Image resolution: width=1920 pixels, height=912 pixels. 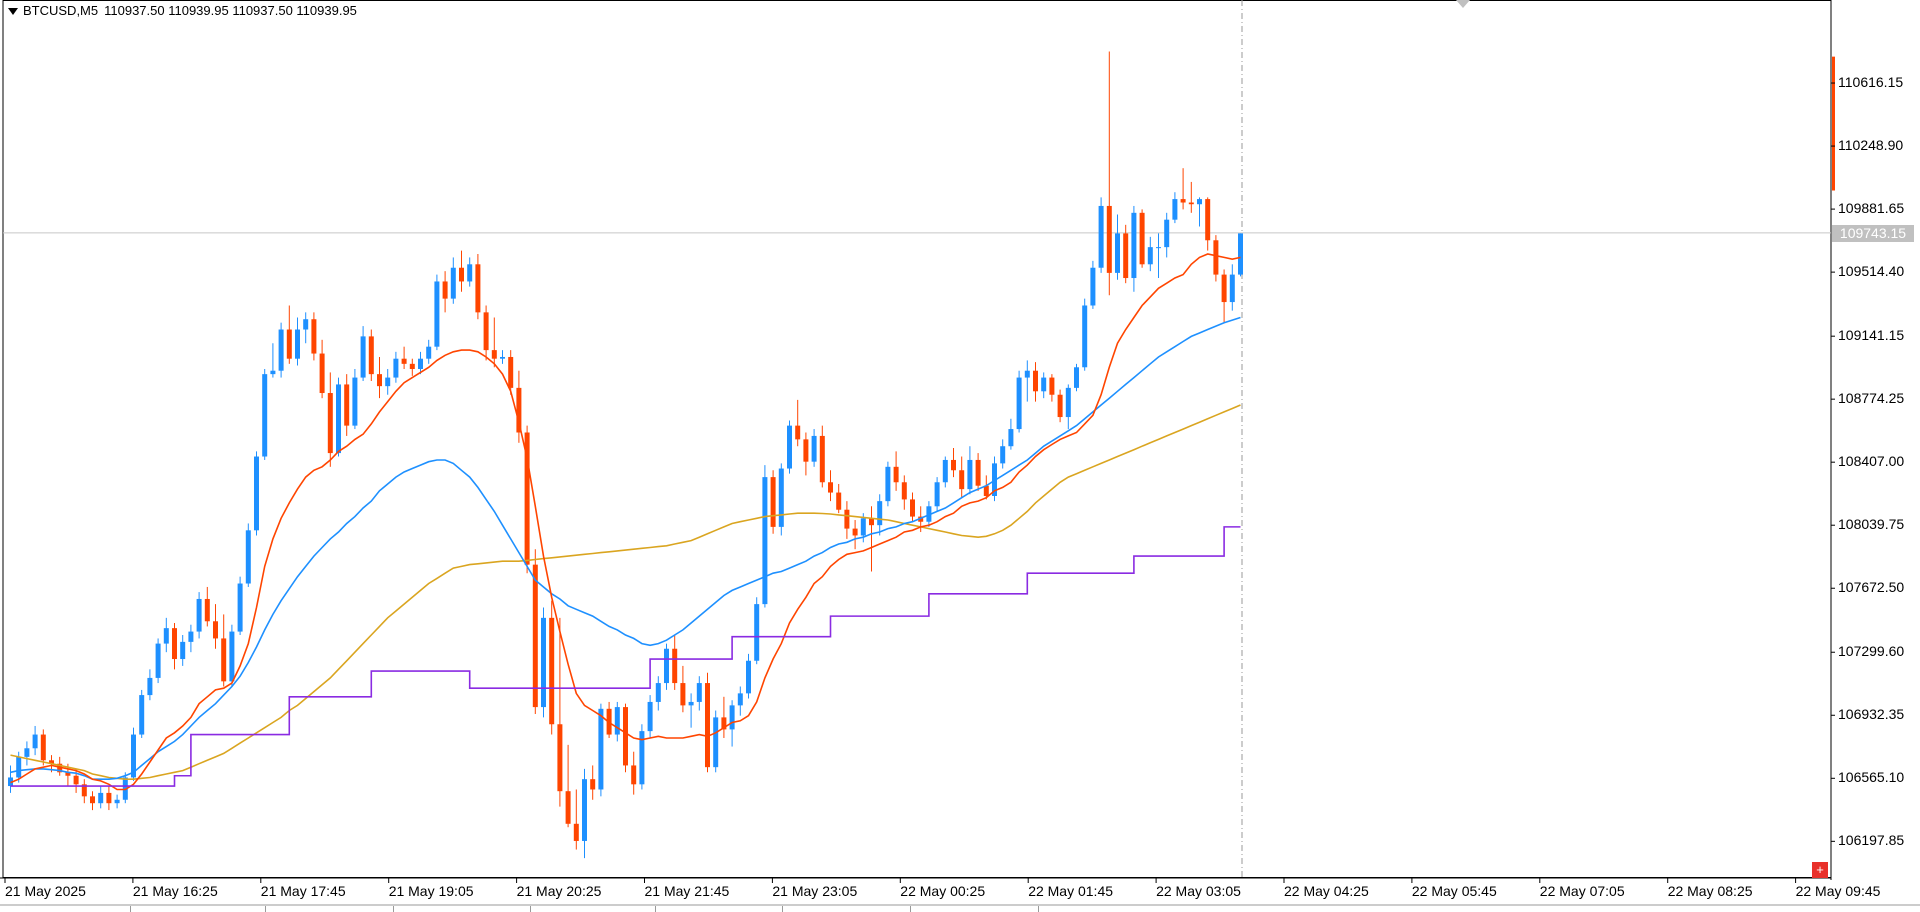 I want to click on time-tick-label: 22 May 01:45, so click(x=1071, y=891).